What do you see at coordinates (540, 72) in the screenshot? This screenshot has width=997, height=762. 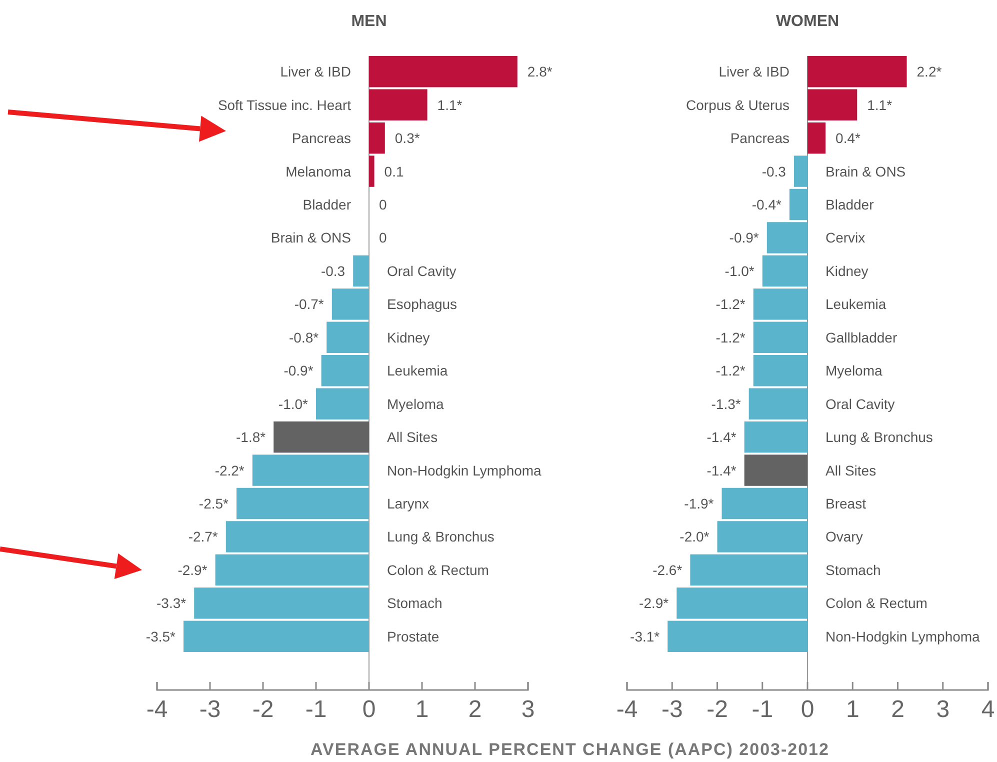 I see `data-label: 2.8*` at bounding box center [540, 72].